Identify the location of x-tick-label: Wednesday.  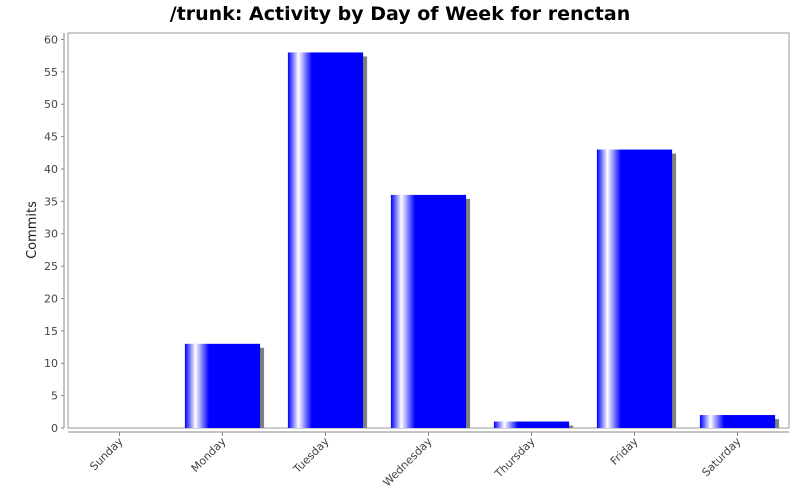
(407, 462).